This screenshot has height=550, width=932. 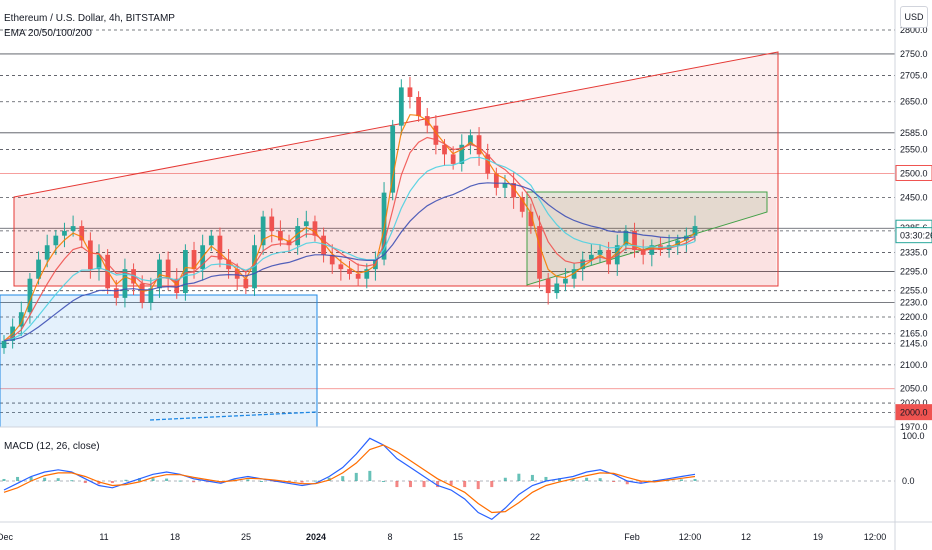 I want to click on macd-pane, so click(x=447, y=479).